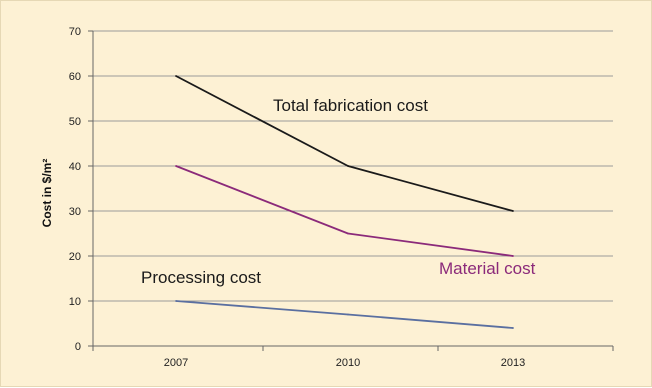 This screenshot has height=388, width=652. What do you see at coordinates (75, 257) in the screenshot?
I see `y-tick-label-20: 20` at bounding box center [75, 257].